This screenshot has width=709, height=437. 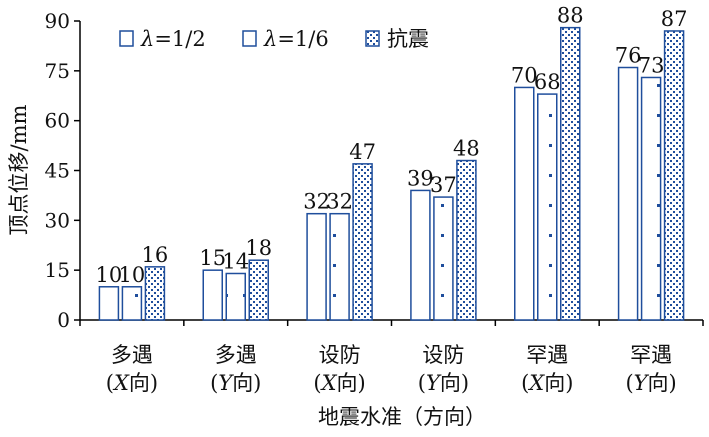 I want to click on legend-label-1: λ=1/2, so click(x=173, y=39).